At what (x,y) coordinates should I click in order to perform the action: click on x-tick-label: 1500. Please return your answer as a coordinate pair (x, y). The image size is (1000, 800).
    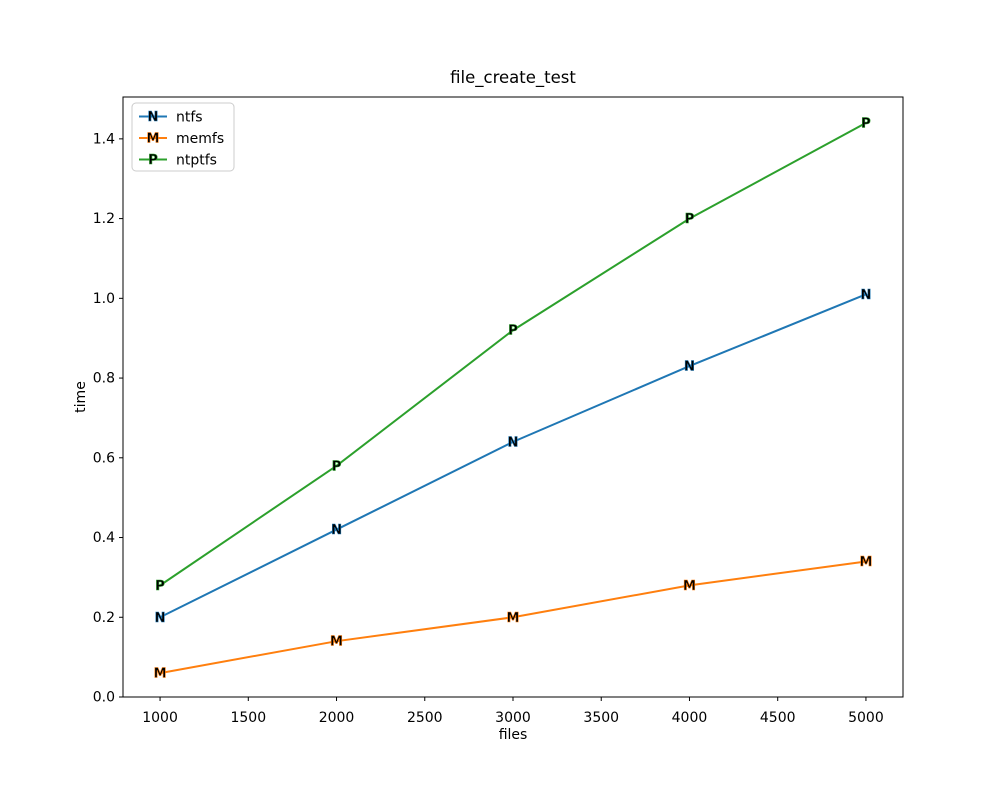
    Looking at the image, I should click on (248, 718).